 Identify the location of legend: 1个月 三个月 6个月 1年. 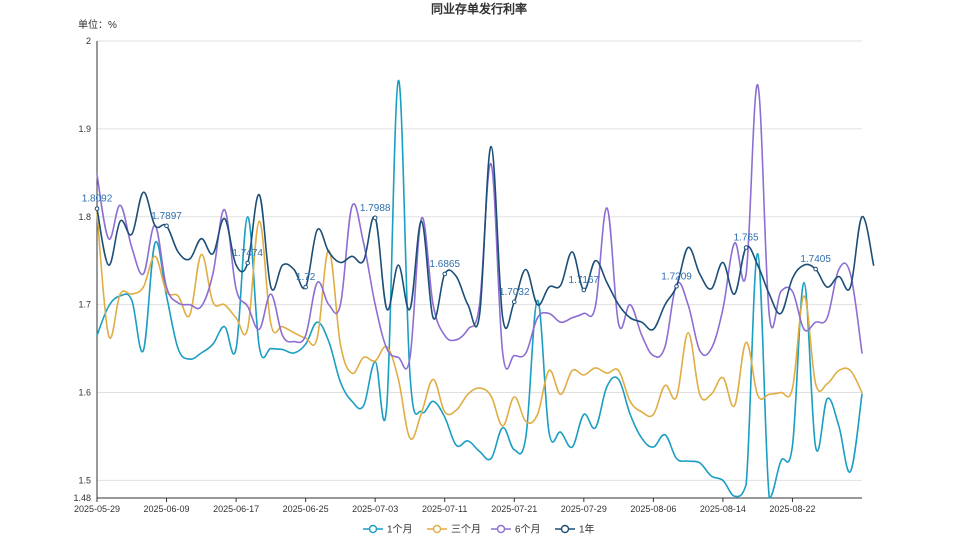
(479, 529).